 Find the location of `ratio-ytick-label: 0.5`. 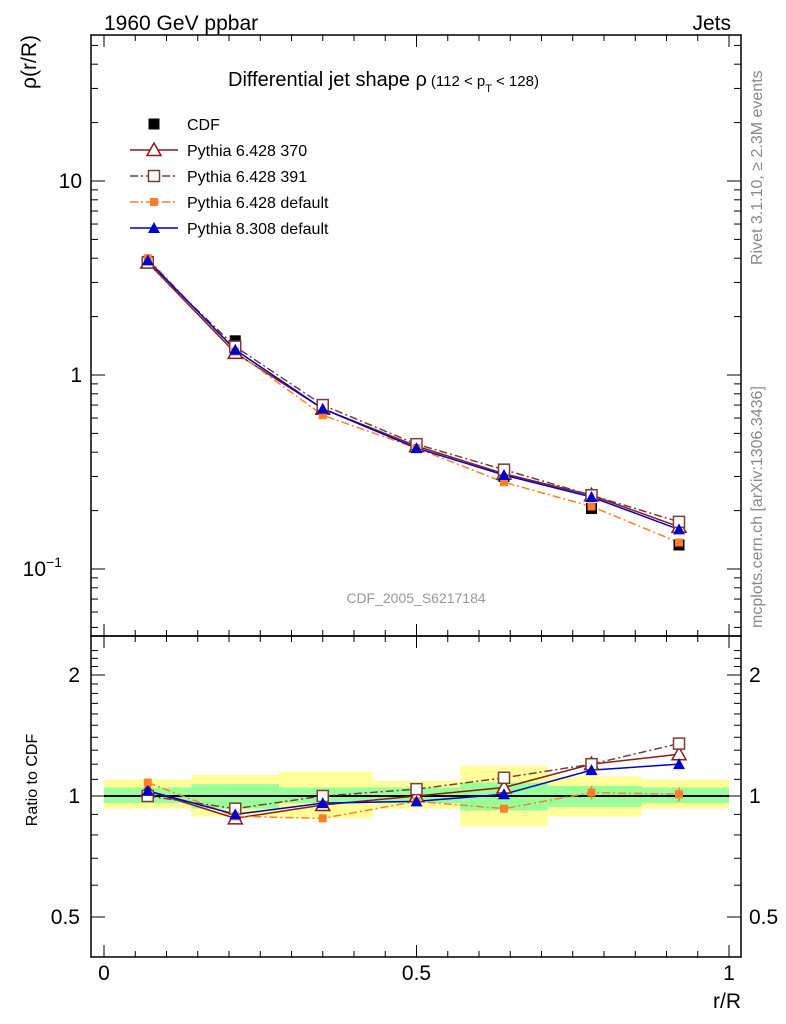

ratio-ytick-label: 0.5 is located at coordinates (65, 917).